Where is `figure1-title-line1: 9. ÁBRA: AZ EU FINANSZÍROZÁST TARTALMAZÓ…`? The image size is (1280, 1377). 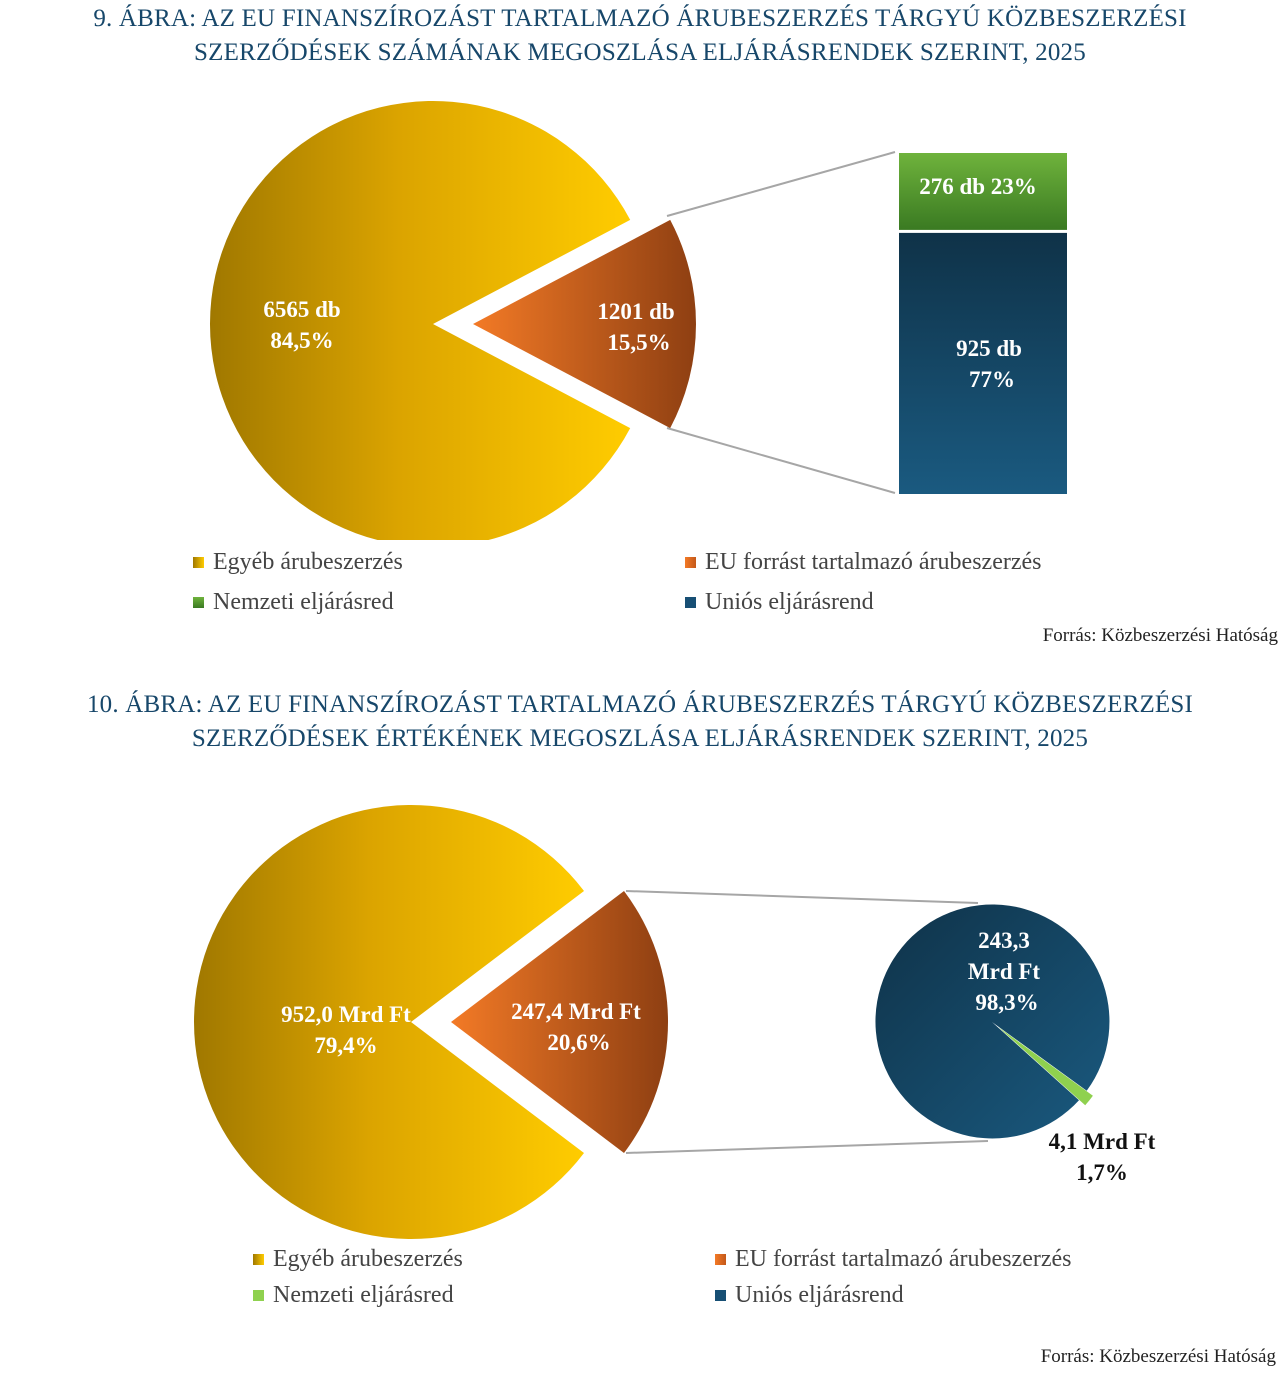 figure1-title-line1: 9. ÁBRA: AZ EU FINANSZÍROZÁST TARTALMAZÓ… is located at coordinates (640, 18).